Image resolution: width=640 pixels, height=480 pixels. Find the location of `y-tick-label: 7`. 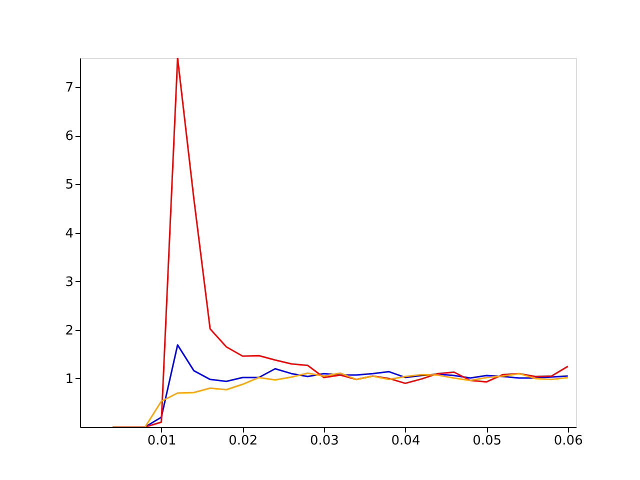

y-tick-label: 7 is located at coordinates (69, 88).